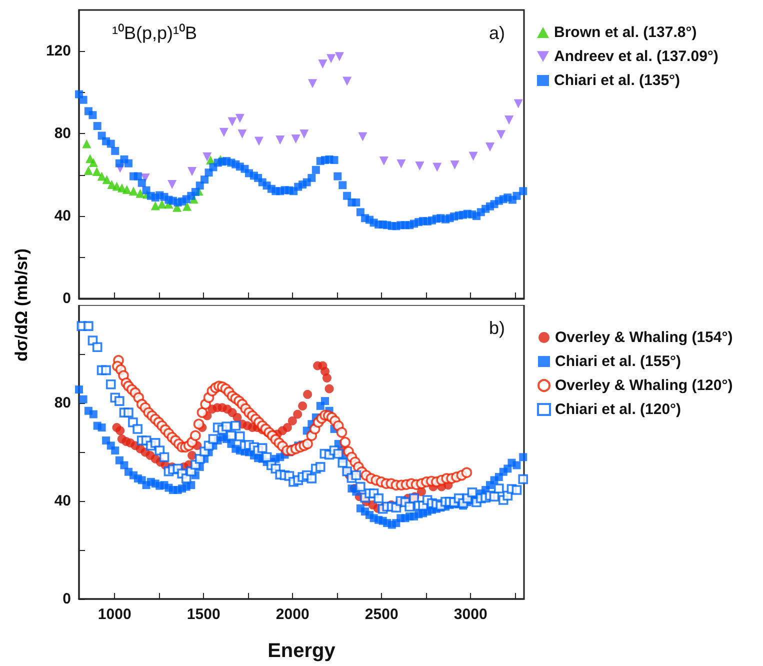  Describe the element at coordinates (618, 361) in the screenshot. I see `legend-label: Chiari et al. (155°)` at that location.